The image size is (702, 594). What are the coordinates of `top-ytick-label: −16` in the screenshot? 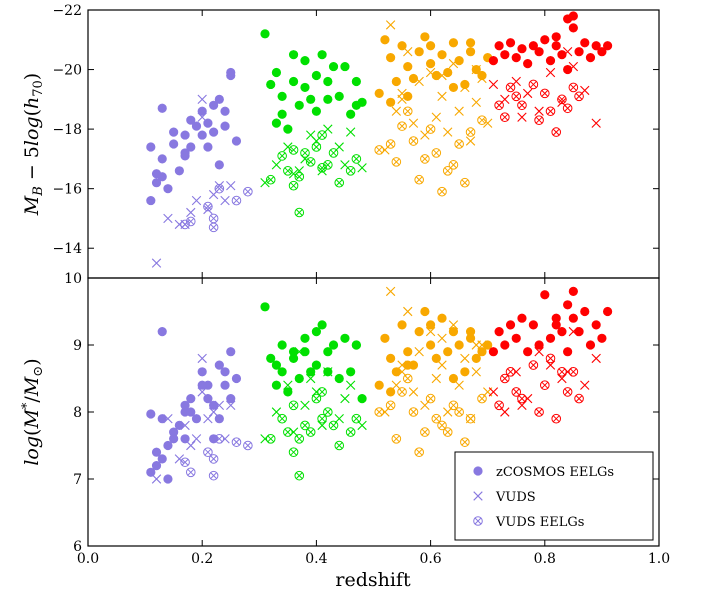 It's located at (67, 190).